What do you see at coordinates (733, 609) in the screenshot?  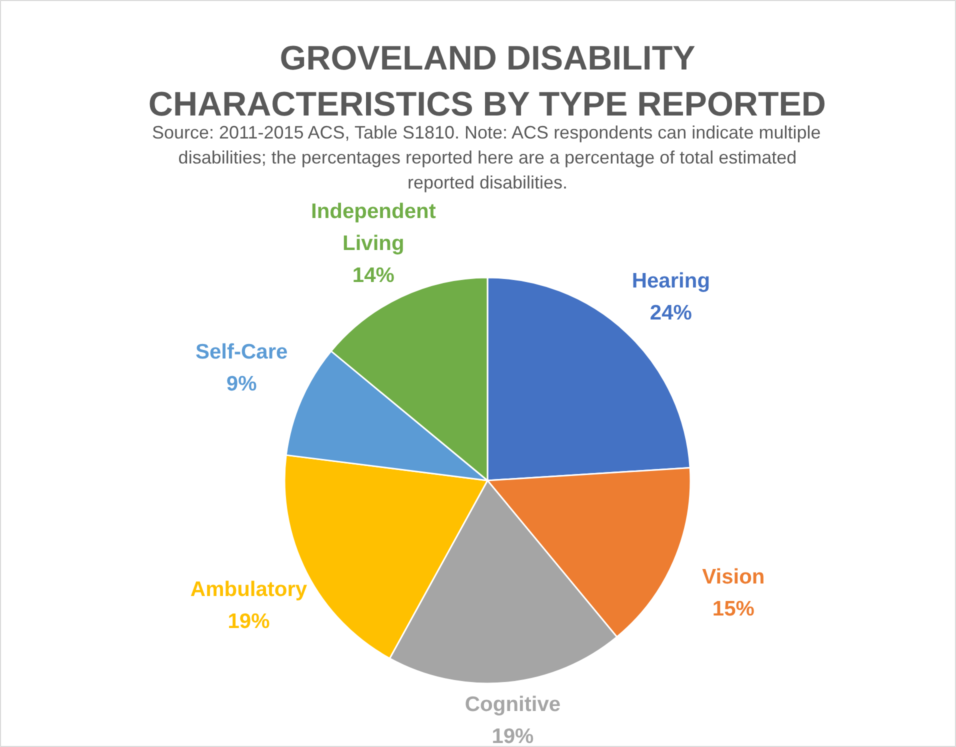 I see `data-label: 15%` at bounding box center [733, 609].